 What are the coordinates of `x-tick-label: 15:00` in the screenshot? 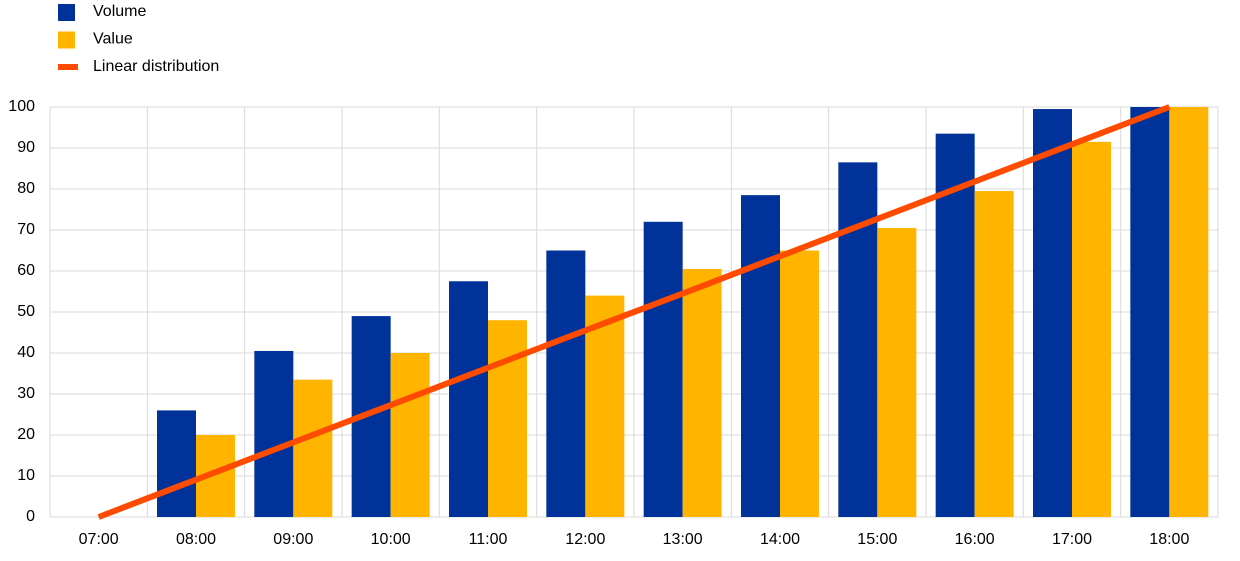 It's located at (877, 539).